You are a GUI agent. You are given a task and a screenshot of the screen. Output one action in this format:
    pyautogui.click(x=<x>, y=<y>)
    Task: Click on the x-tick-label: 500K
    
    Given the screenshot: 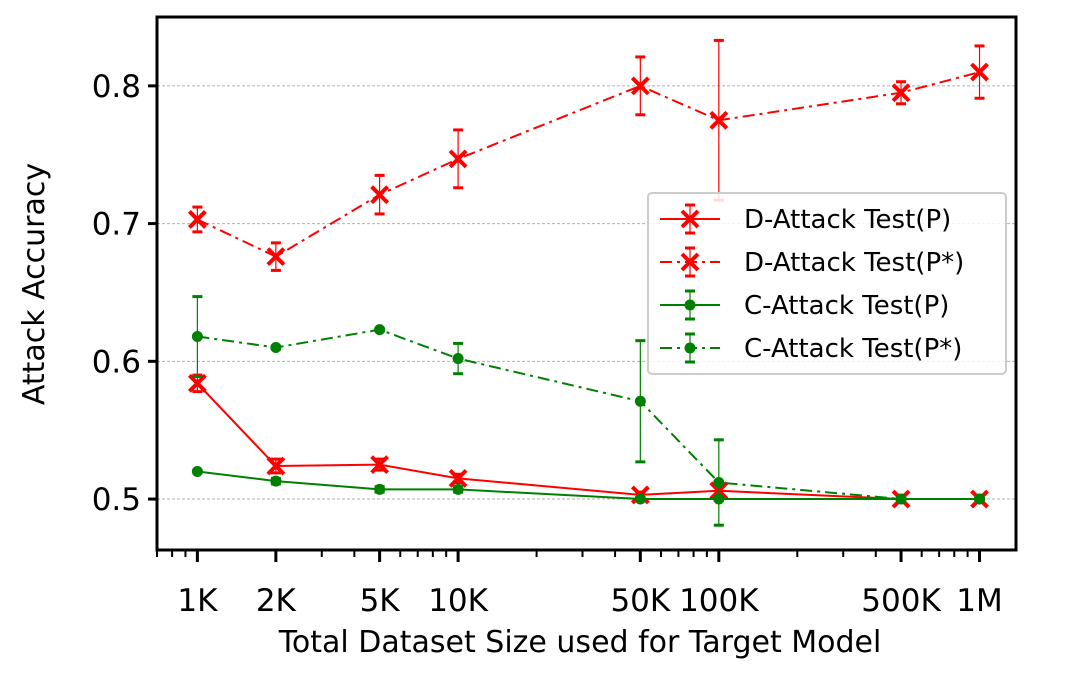 What is the action you would take?
    pyautogui.click(x=901, y=601)
    